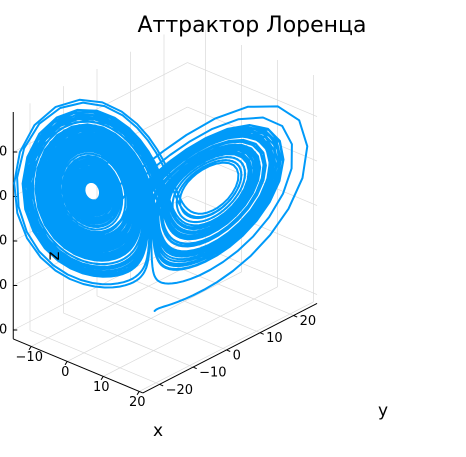  I want to click on x-tick-label: −10, so click(29, 357).